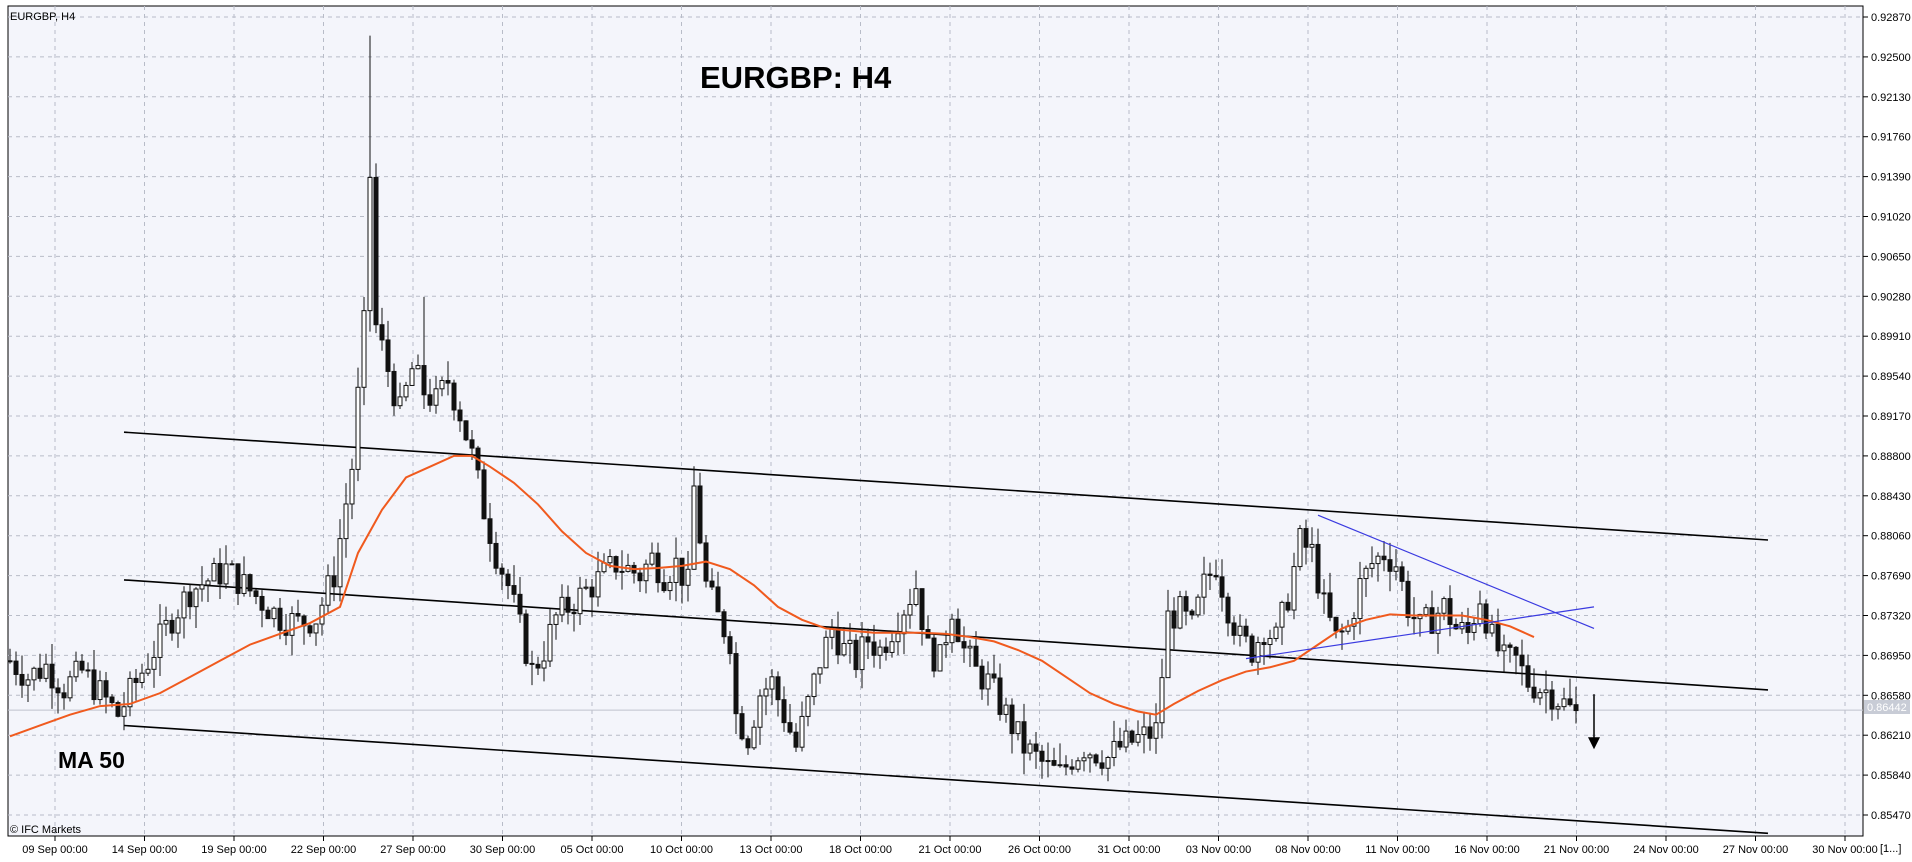 This screenshot has width=1912, height=862. What do you see at coordinates (1420, 633) in the screenshot?
I see `triangle-line` at bounding box center [1420, 633].